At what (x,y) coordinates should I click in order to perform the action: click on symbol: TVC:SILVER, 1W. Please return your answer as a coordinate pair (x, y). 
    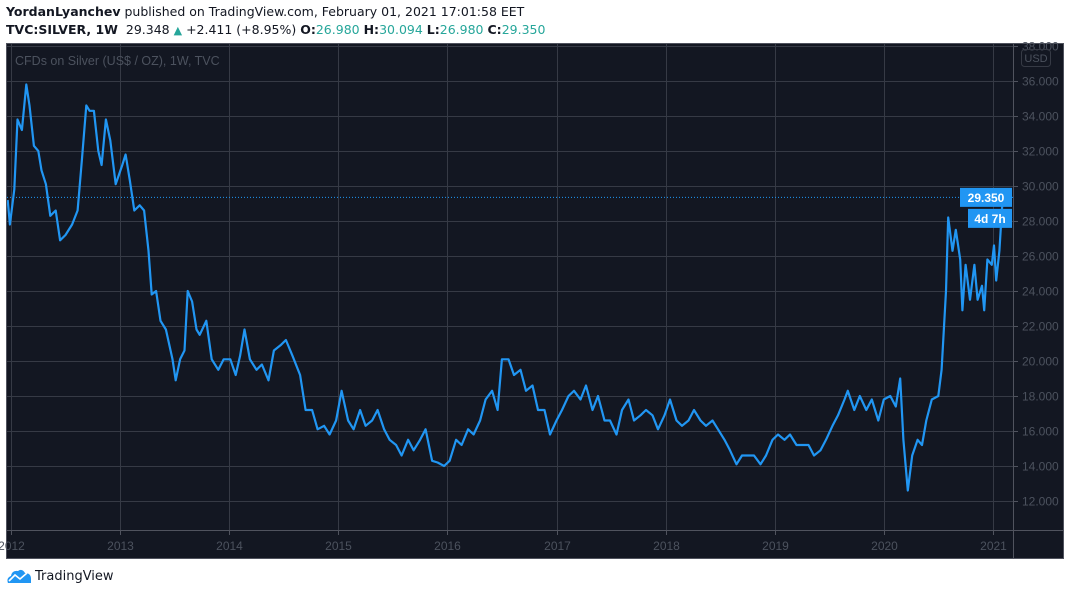
    Looking at the image, I should click on (62, 29).